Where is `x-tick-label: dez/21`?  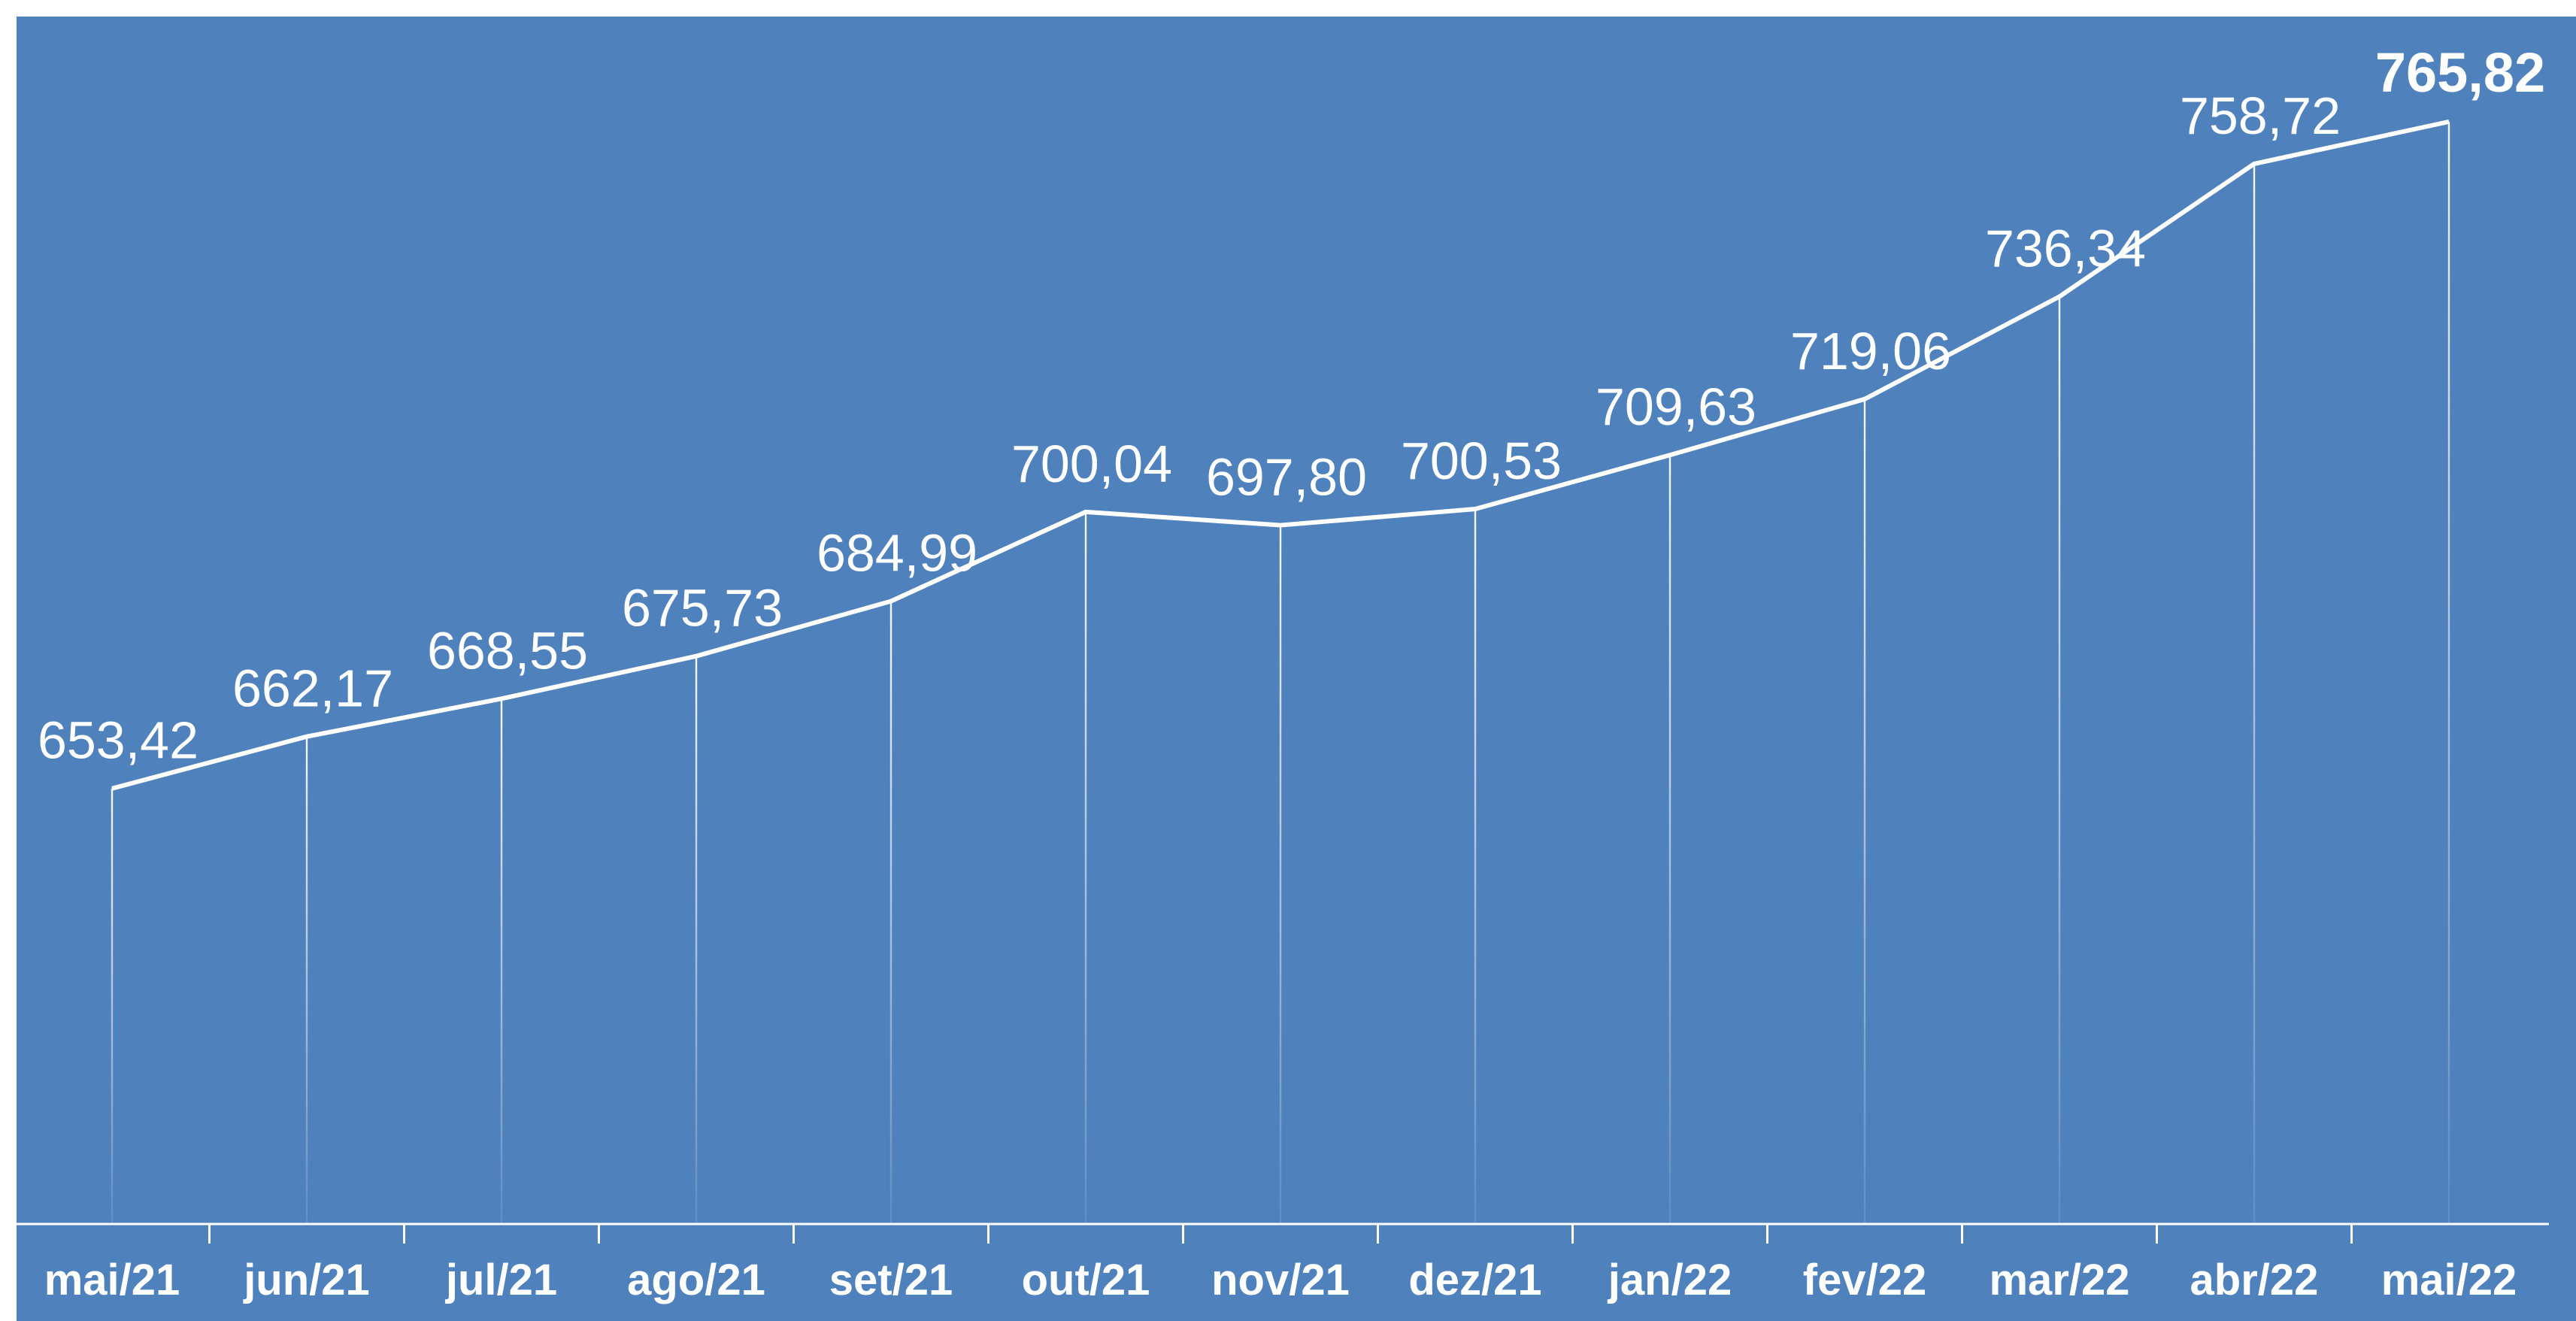
x-tick-label: dez/21 is located at coordinates (1474, 1280).